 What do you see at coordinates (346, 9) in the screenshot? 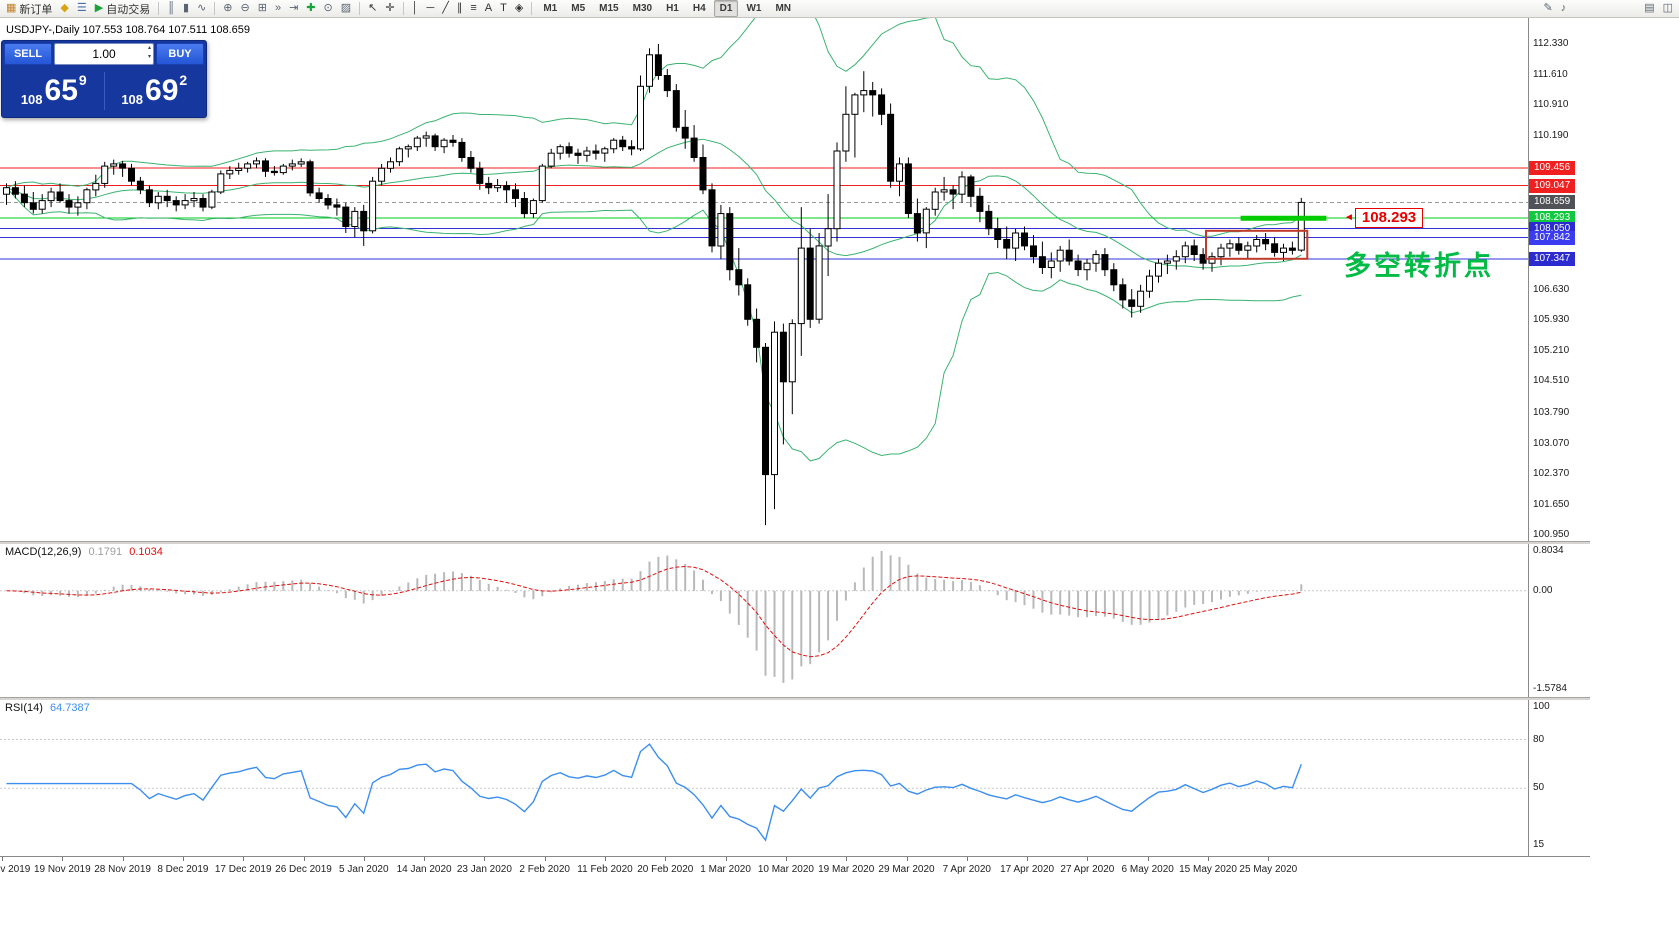
I see `templates-button: ▨` at bounding box center [346, 9].